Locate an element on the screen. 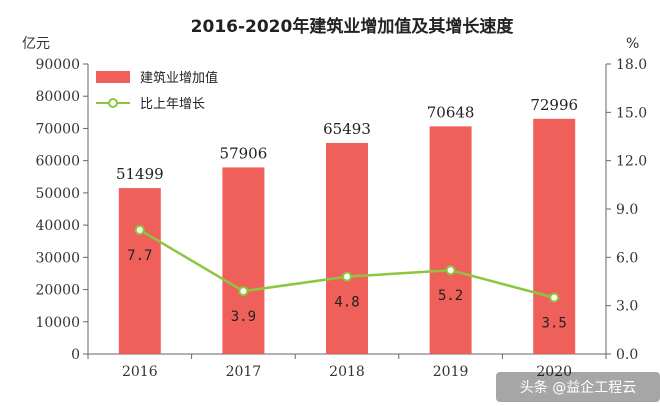 The height and width of the screenshot is (406, 660). right-axis-unit: % is located at coordinates (632, 44).